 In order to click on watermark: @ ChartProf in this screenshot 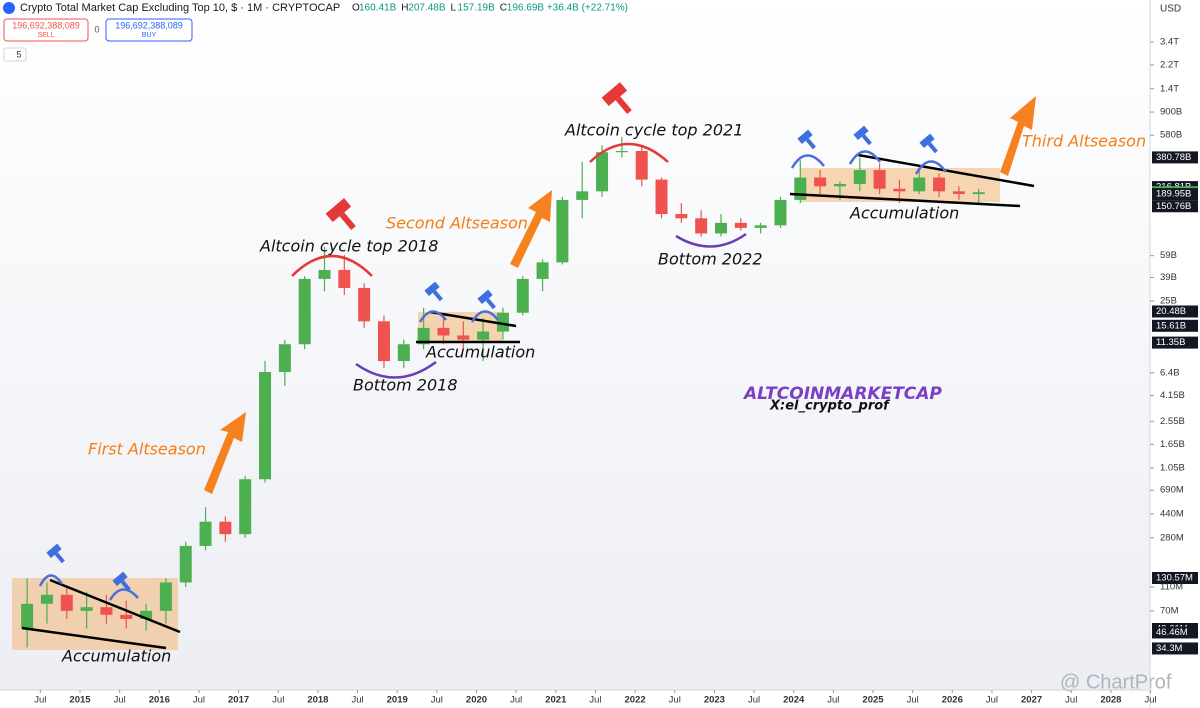, I will do `click(1116, 682)`.